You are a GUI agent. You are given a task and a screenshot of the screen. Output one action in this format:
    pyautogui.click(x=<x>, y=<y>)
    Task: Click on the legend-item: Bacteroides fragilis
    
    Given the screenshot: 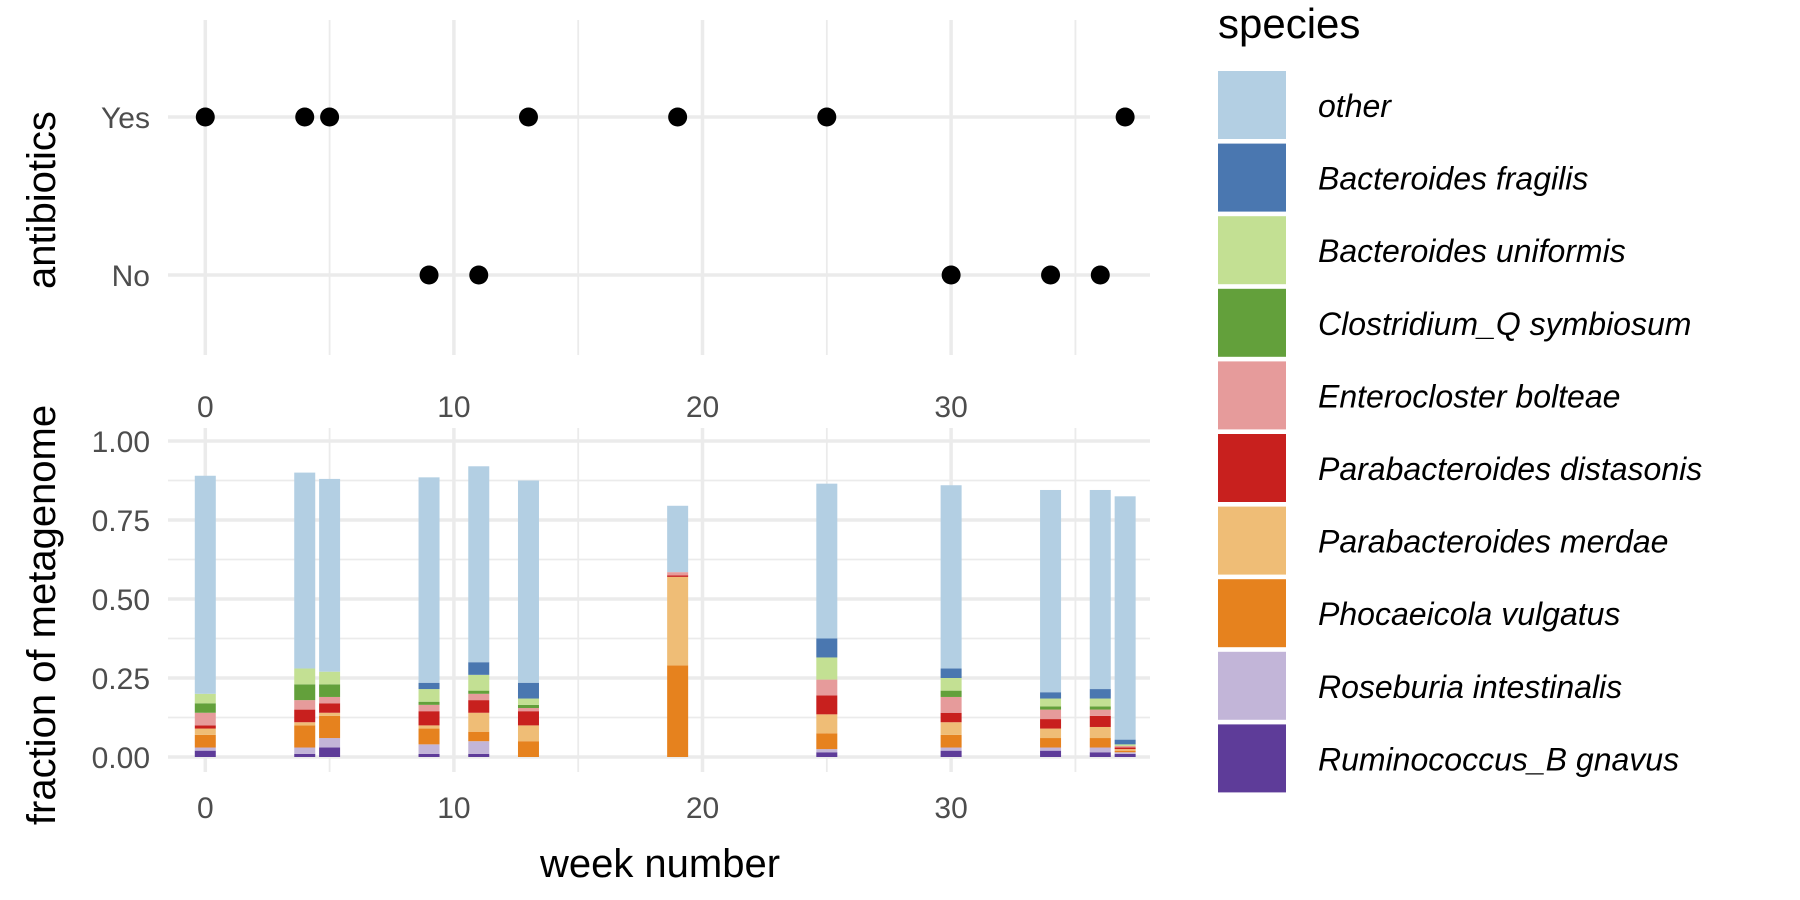 What is the action you would take?
    pyautogui.click(x=1403, y=177)
    